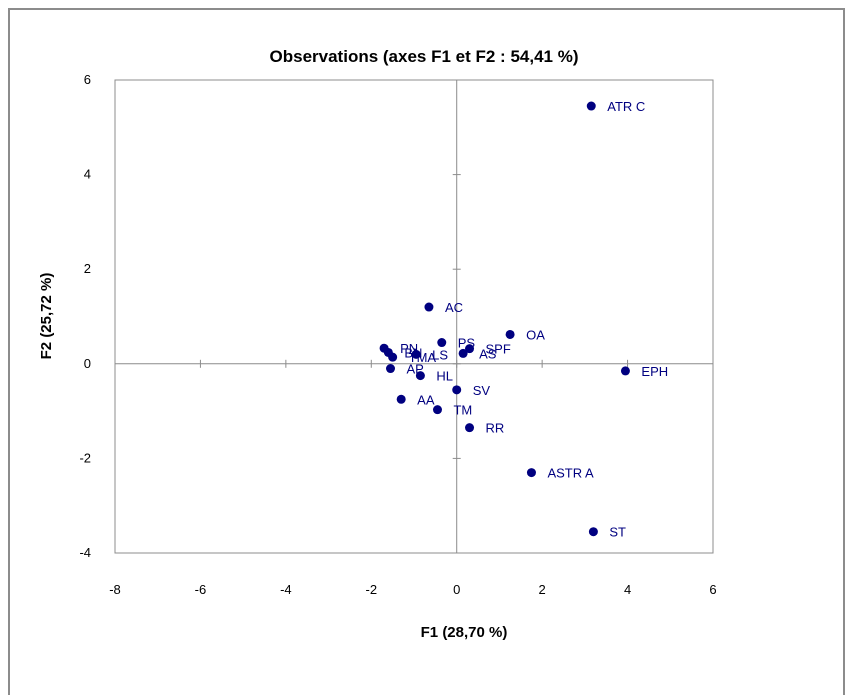 Image resolution: width=855 pixels, height=695 pixels. Describe the element at coordinates (654, 371) in the screenshot. I see `data-point-label: EPH` at that location.